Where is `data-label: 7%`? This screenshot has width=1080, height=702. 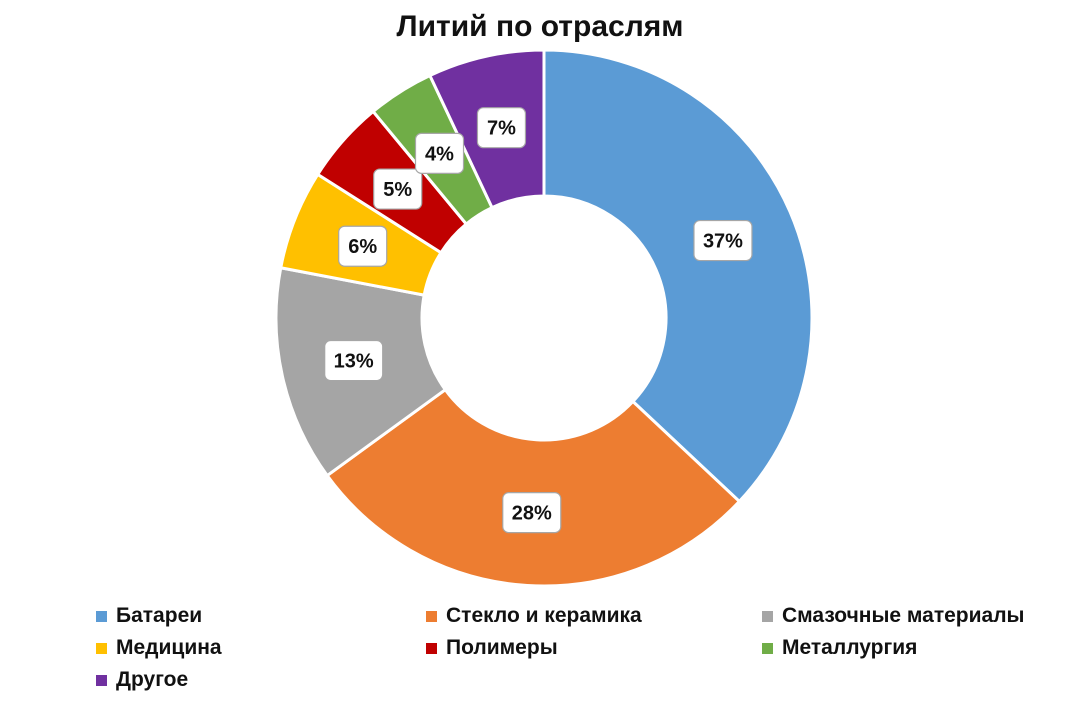
data-label: 7% is located at coordinates (501, 128).